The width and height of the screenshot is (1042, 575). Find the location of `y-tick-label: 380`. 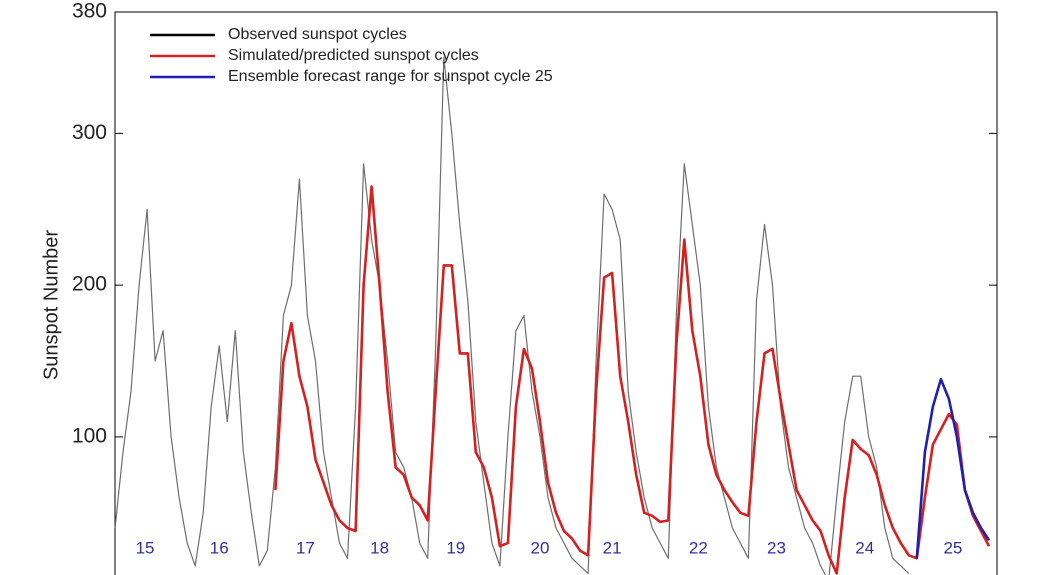

y-tick-label: 380 is located at coordinates (89, 11).